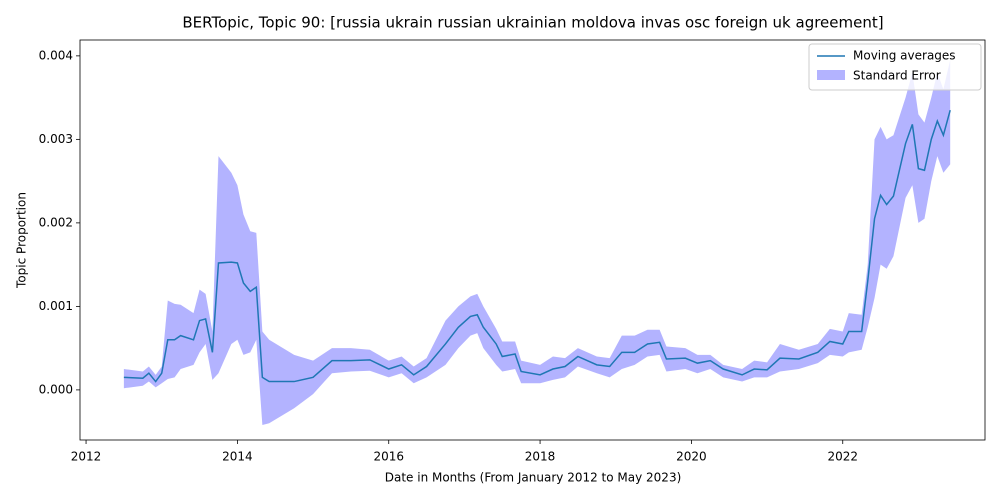 This screenshot has width=1000, height=500. Describe the element at coordinates (831, 75) in the screenshot. I see `legend-patch` at that location.